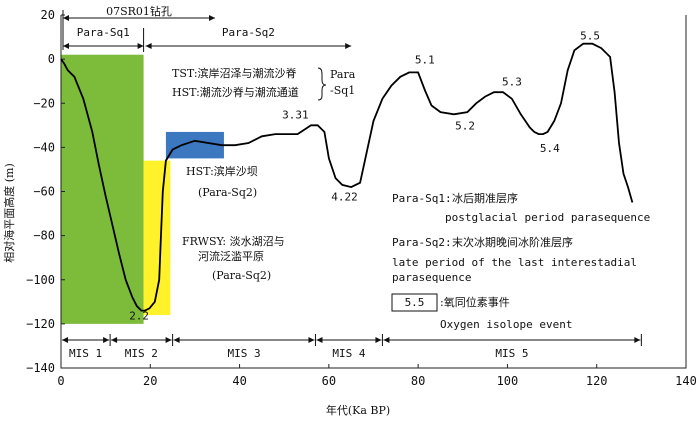 Image resolution: width=700 pixels, height=422 pixels. What do you see at coordinates (44, 103) in the screenshot?
I see `y-tick-label: −20` at bounding box center [44, 103].